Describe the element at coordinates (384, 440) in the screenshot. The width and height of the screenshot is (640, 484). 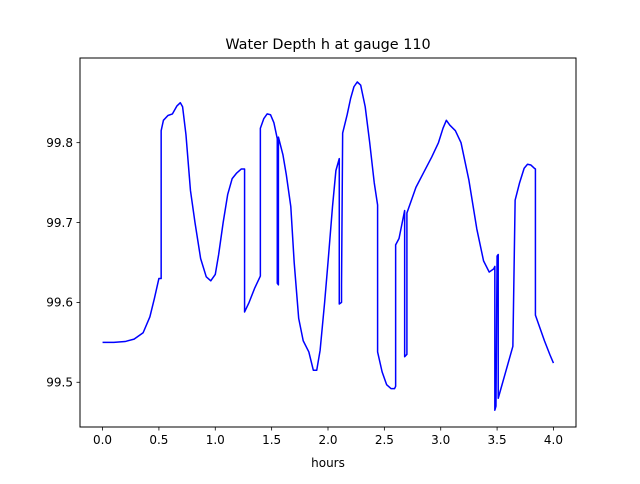
I see `x-tick-label: 2.5` at that location.